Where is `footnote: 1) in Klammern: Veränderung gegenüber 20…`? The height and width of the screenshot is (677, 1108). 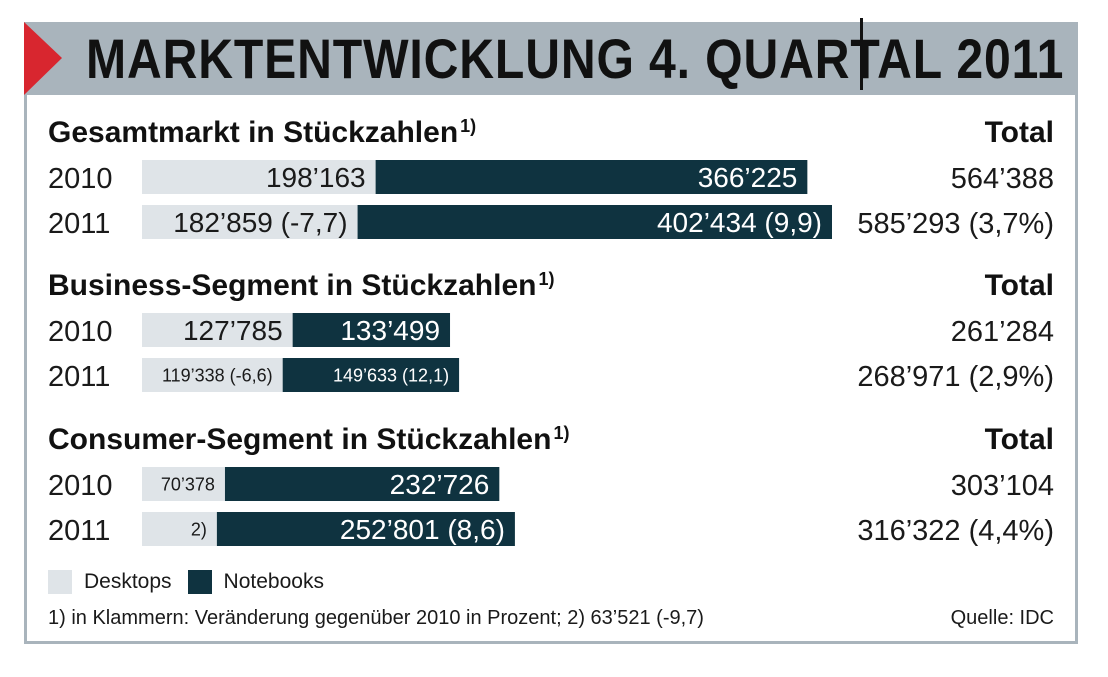 footnote: 1) in Klammern: Veränderung gegenüber 20… is located at coordinates (376, 618).